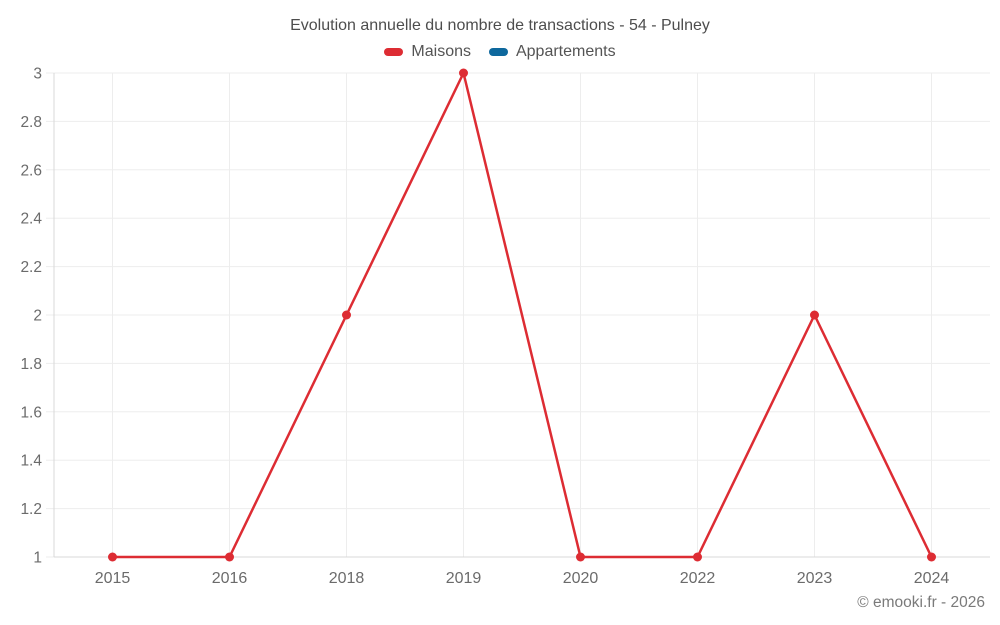  What do you see at coordinates (31, 316) in the screenshot?
I see `y-axis-labels: 1 1.2 1.4 1.6 1.8 2 2.2 2.4 2.6 2.8 3` at bounding box center [31, 316].